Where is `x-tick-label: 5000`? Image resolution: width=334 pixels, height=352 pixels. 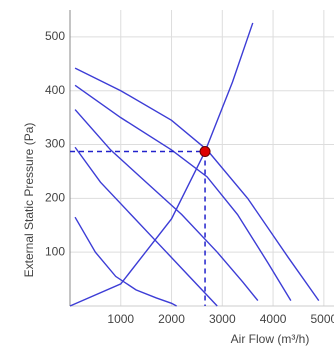
x-tick-label: 5000 is located at coordinates (322, 319).